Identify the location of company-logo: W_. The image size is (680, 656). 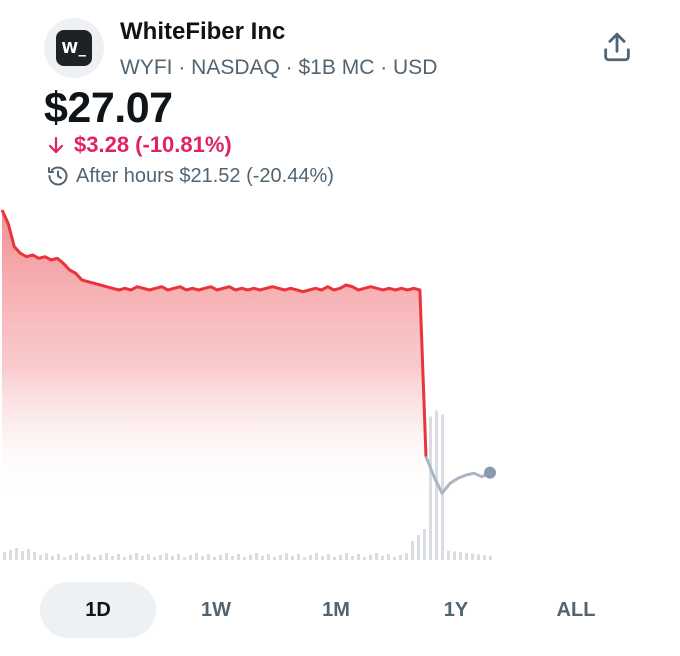
(74, 48).